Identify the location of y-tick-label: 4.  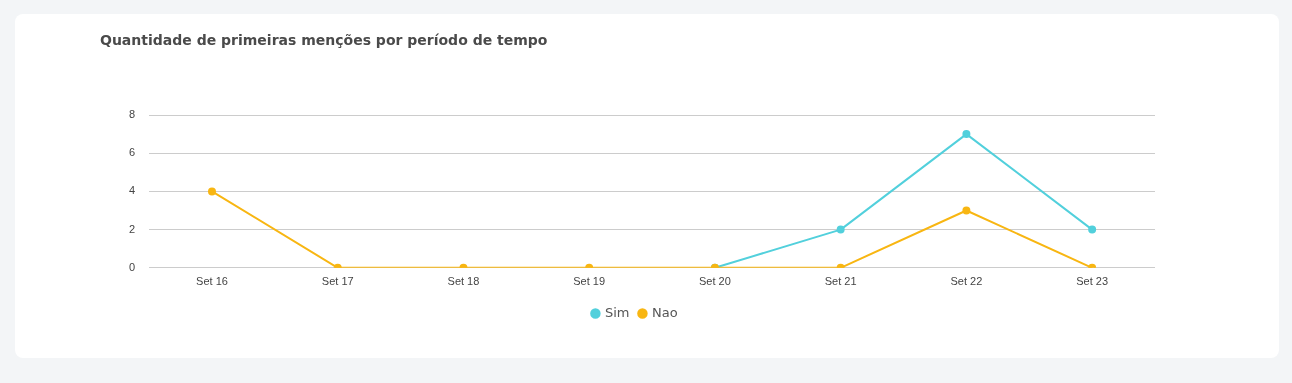
(132, 190).